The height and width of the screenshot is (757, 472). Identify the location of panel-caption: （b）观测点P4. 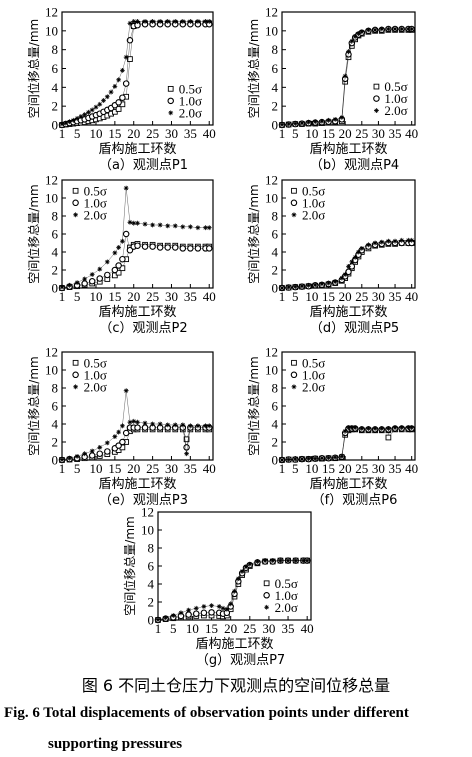
(354, 165).